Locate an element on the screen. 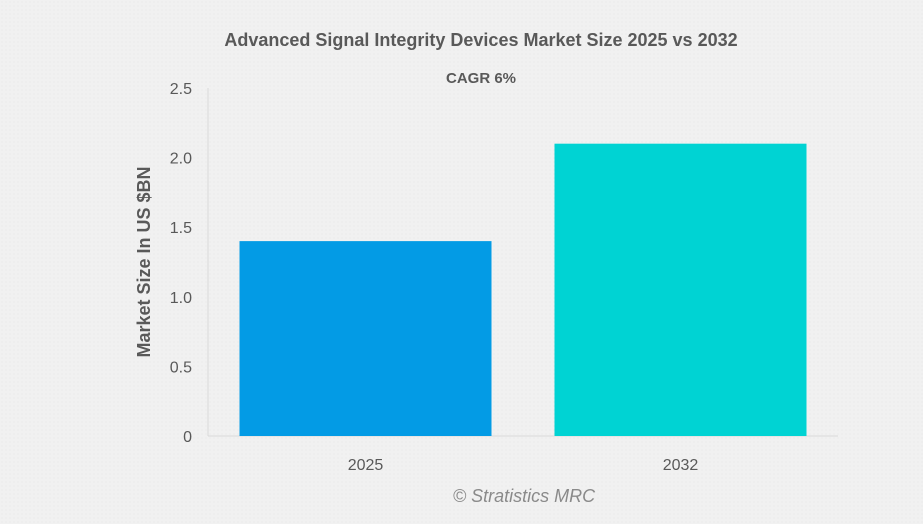 Image resolution: width=923 pixels, height=524 pixels. y-tick-label: 0.5 is located at coordinates (181, 367).